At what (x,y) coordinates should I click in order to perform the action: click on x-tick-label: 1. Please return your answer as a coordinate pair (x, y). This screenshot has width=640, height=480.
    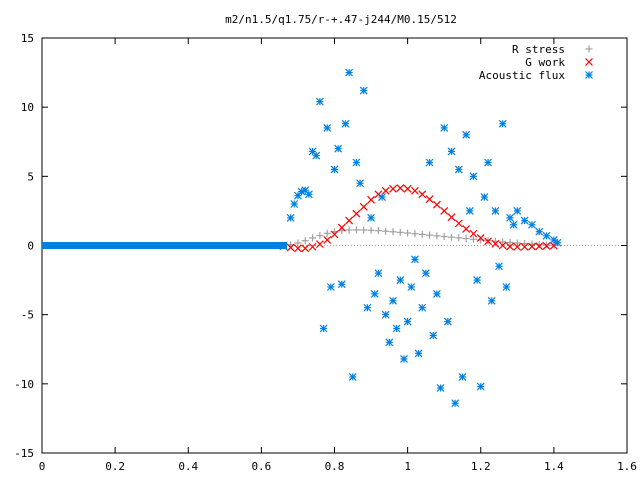
    Looking at the image, I should click on (407, 466).